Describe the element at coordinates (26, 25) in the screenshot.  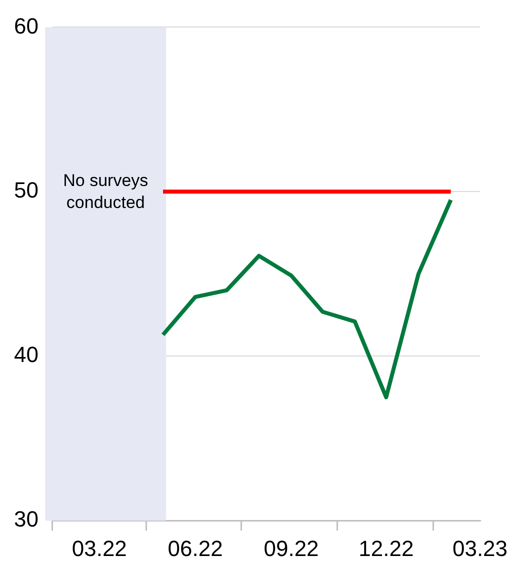
I see `y-tick-label: 60` at that location.